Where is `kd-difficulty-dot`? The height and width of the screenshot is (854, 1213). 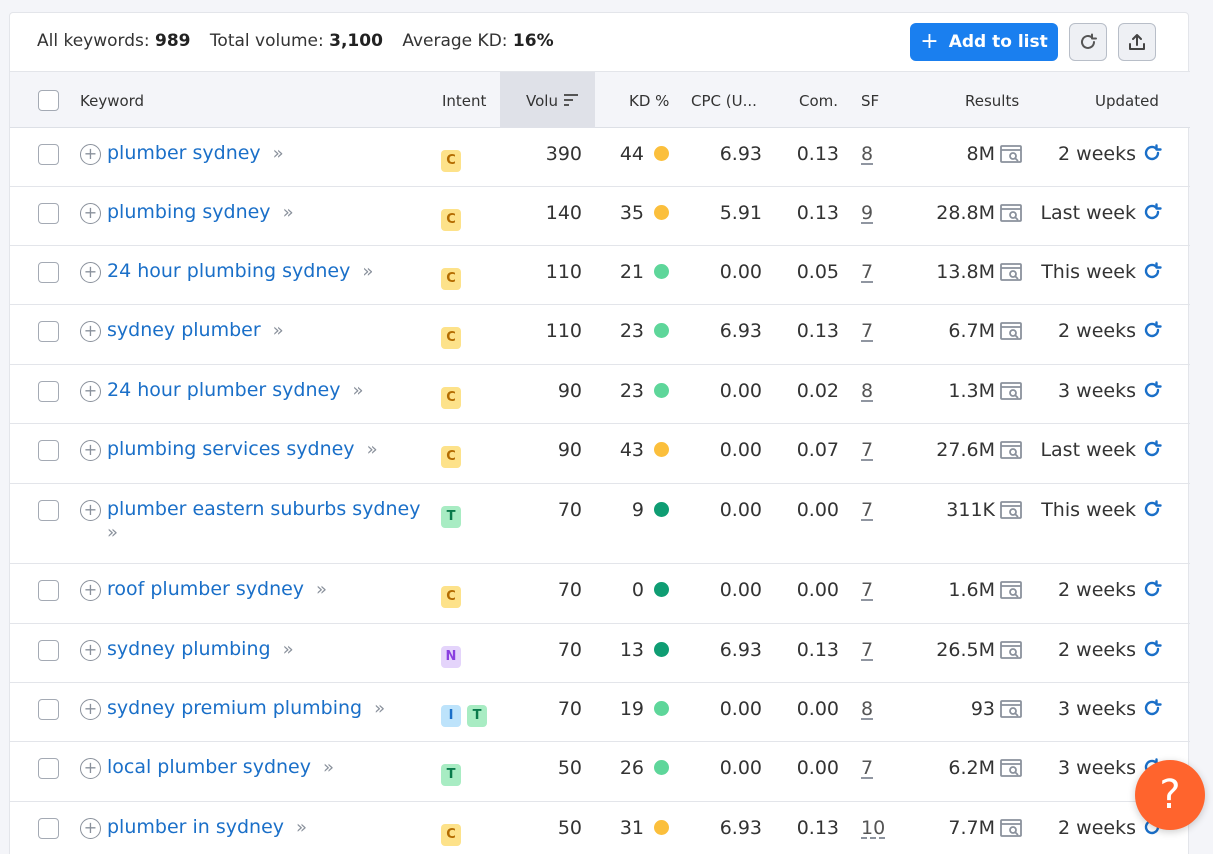
kd-difficulty-dot is located at coordinates (661, 153).